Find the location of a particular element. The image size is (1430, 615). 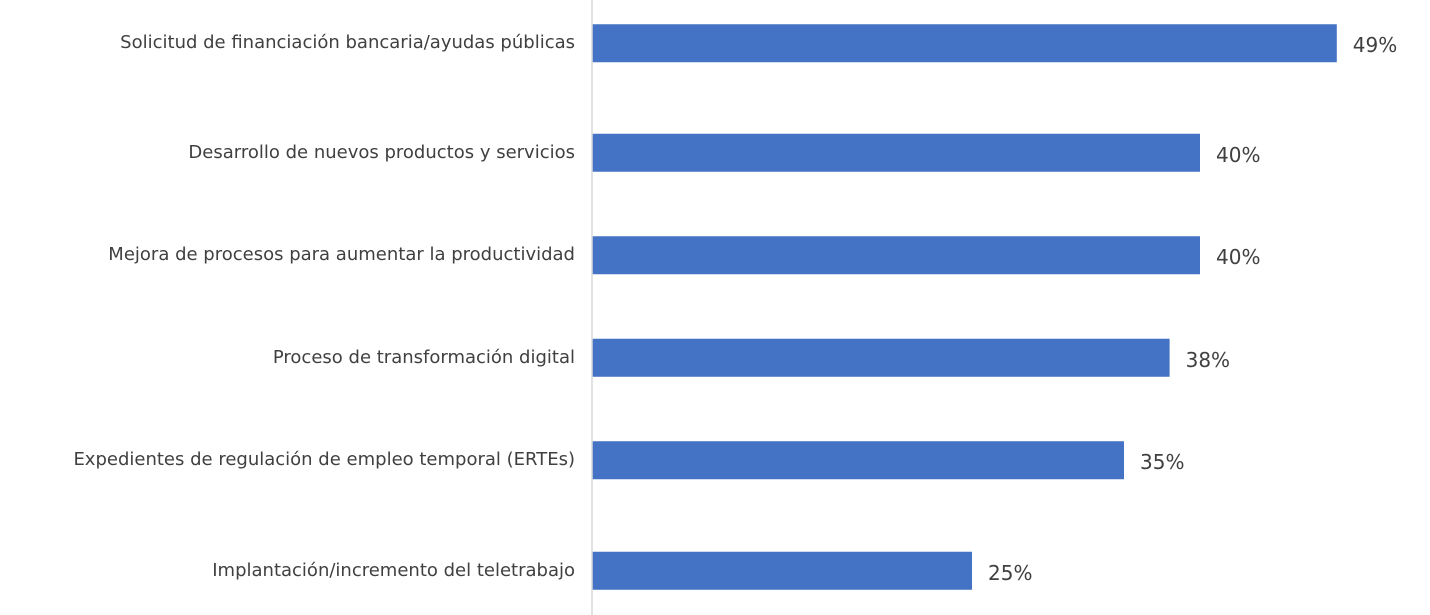

category-label: Implantación/incremento del teletrabajo is located at coordinates (287, 571).